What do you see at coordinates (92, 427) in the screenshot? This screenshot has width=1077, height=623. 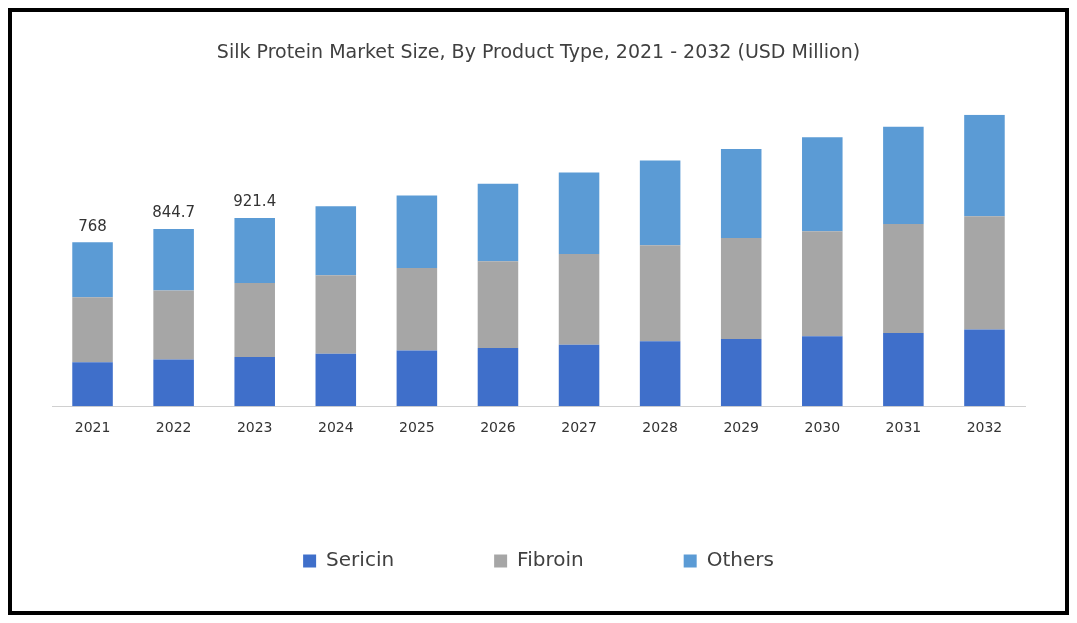 I see `x-tick-label: 2021` at bounding box center [92, 427].